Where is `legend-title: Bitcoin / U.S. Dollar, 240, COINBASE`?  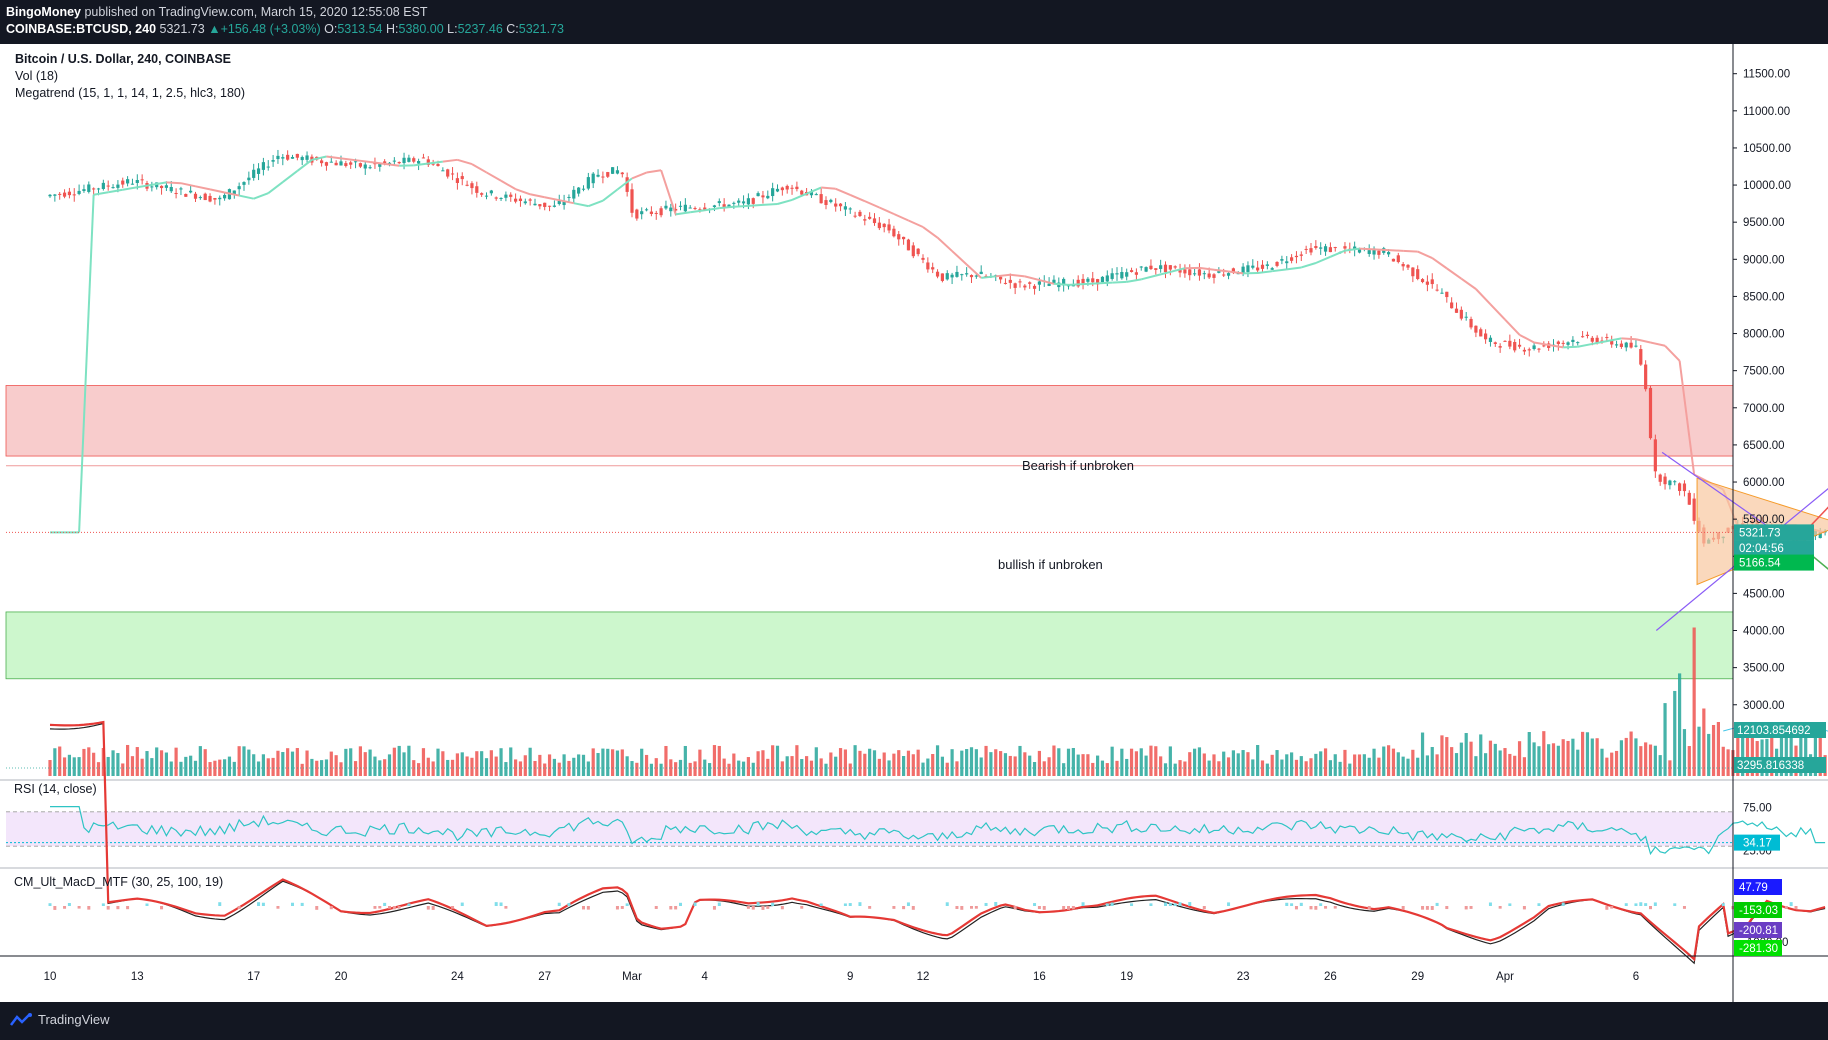 legend-title: Bitcoin / U.S. Dollar, 240, COINBASE is located at coordinates (123, 59).